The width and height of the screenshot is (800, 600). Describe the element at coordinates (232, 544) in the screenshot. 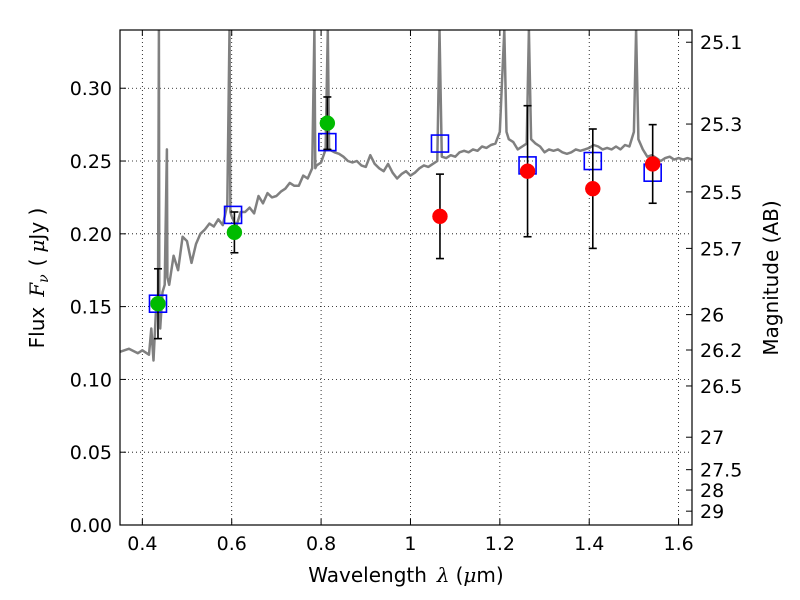

I see `x-tick-label: 0.6` at that location.